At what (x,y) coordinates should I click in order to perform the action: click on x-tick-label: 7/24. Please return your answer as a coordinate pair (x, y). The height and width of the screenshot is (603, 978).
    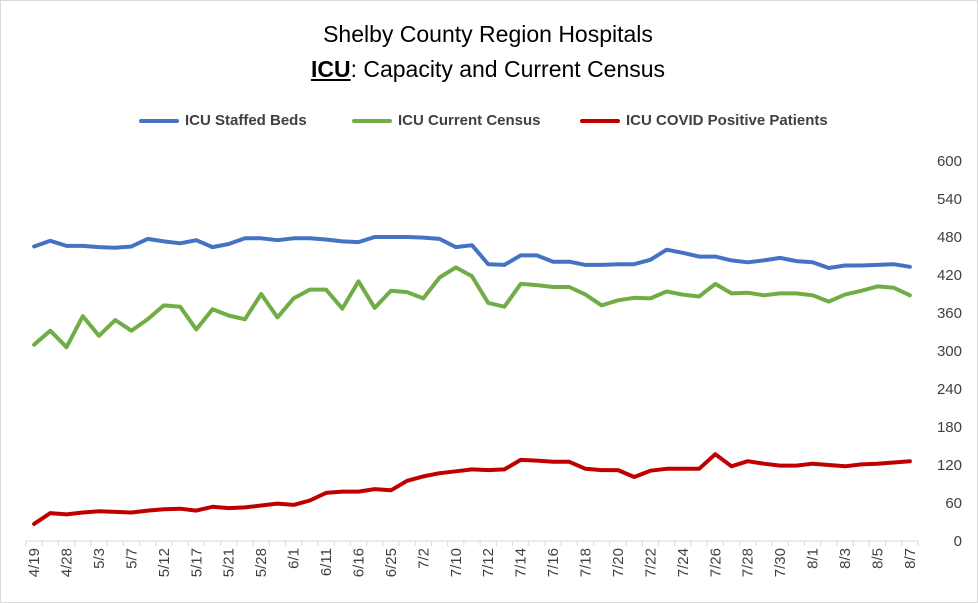
    Looking at the image, I should click on (683, 562).